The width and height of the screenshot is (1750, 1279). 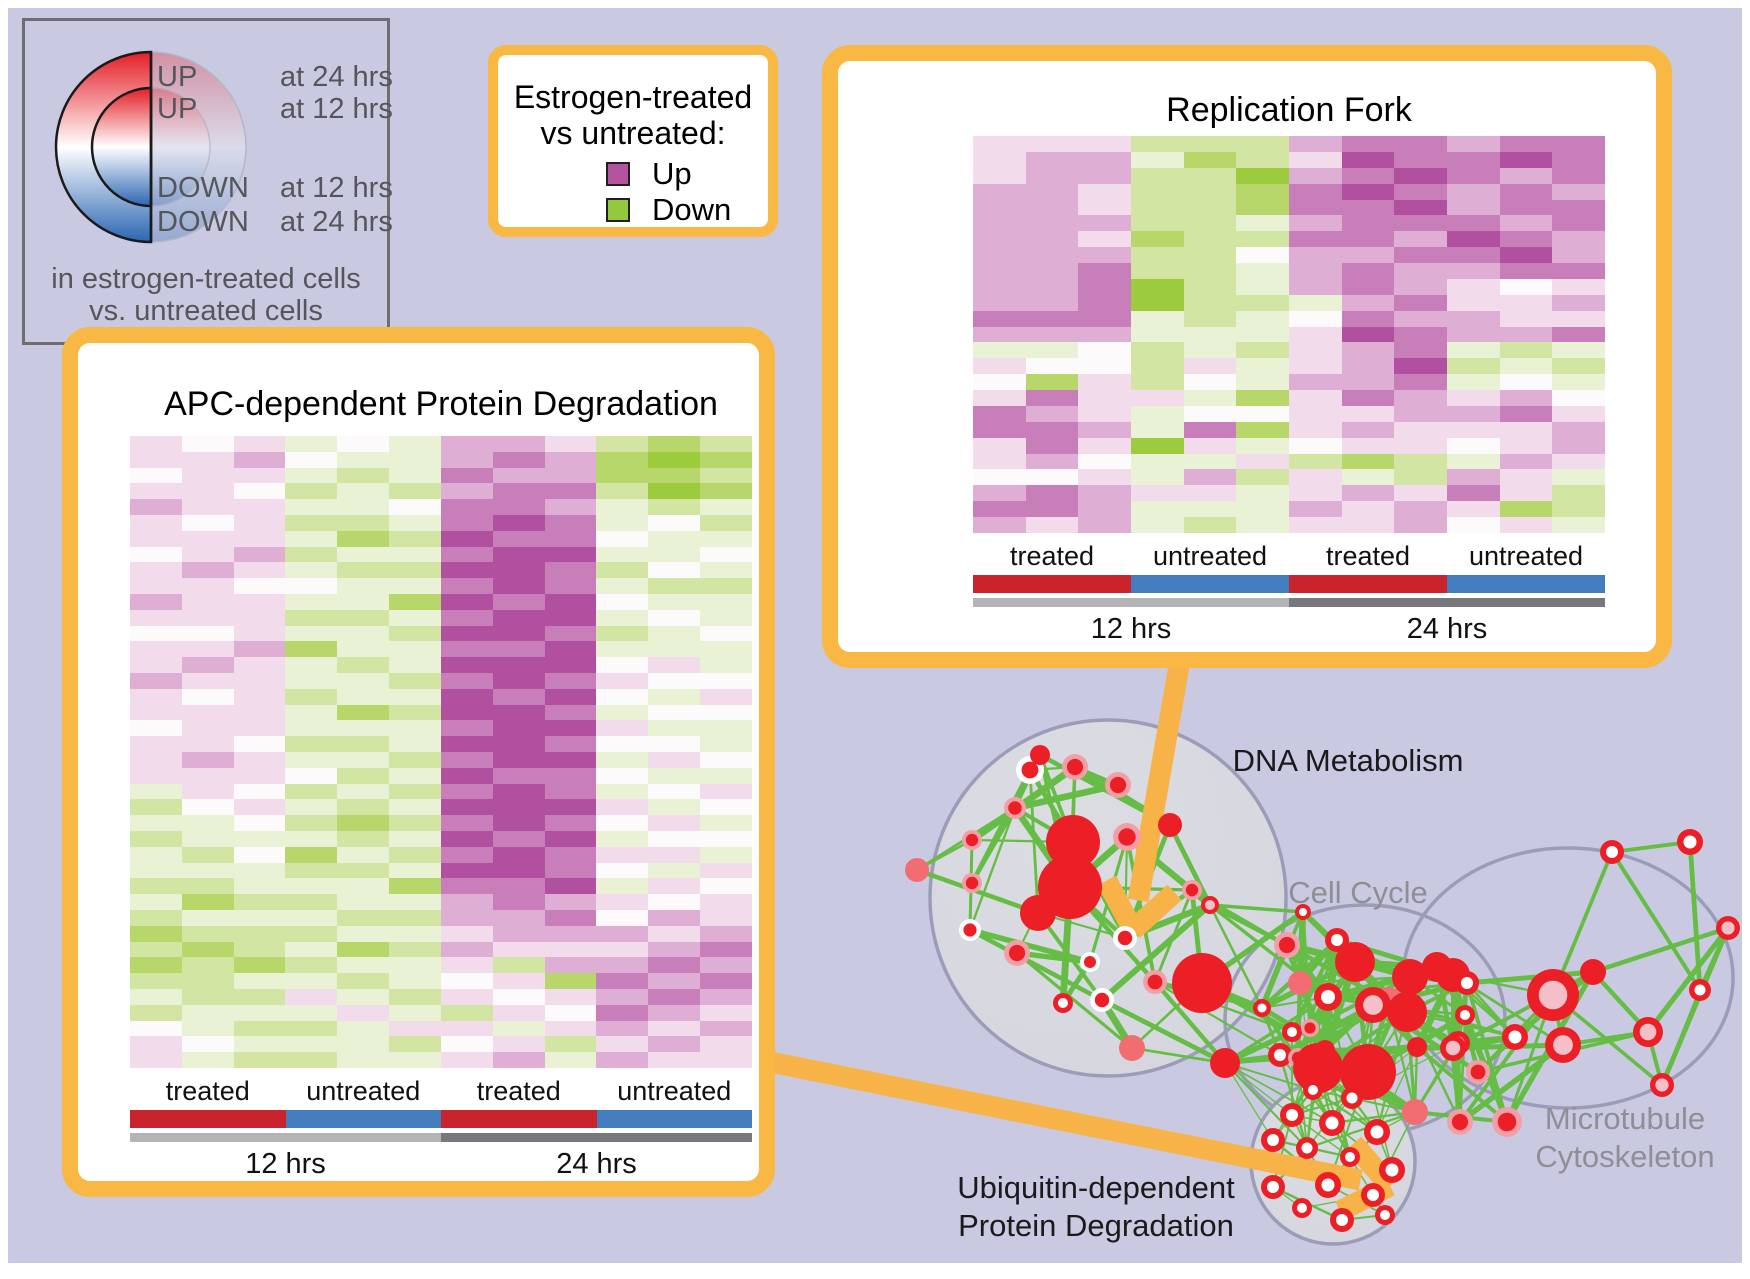 I want to click on page-margin-right, so click(x=1746, y=639).